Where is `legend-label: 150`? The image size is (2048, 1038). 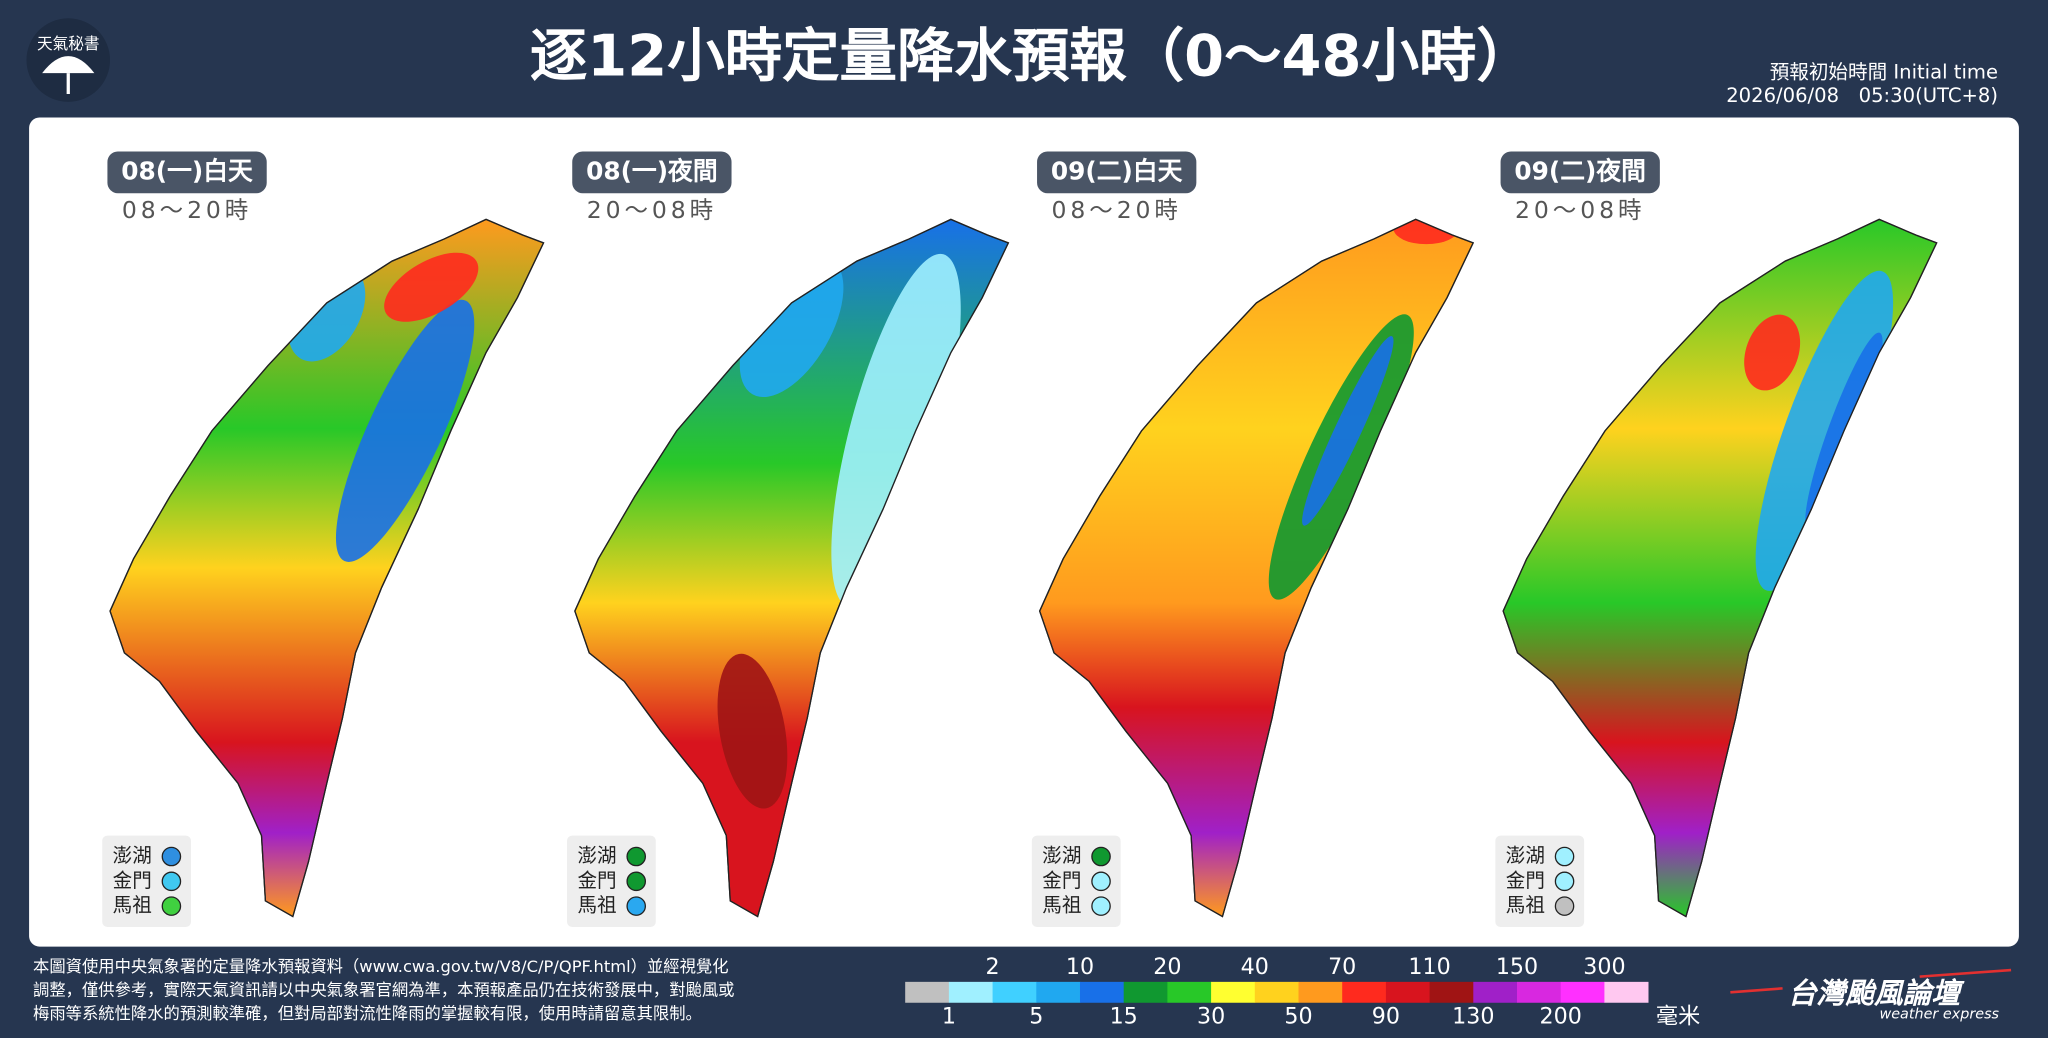
legend-label: 150 is located at coordinates (1517, 967).